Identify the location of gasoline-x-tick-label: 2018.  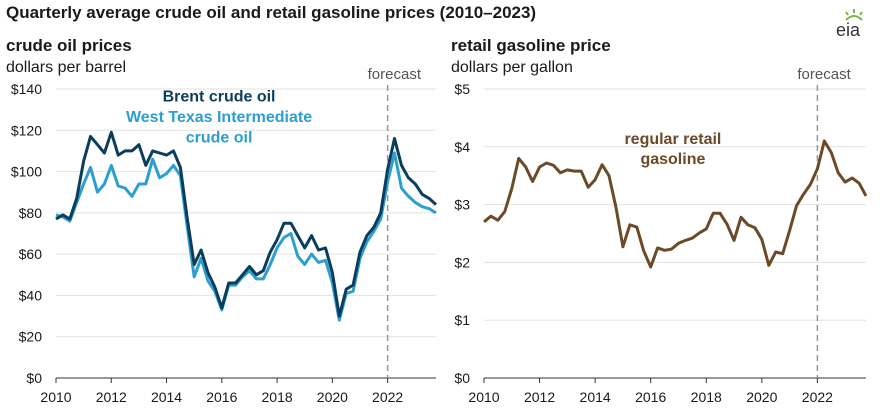
(706, 397).